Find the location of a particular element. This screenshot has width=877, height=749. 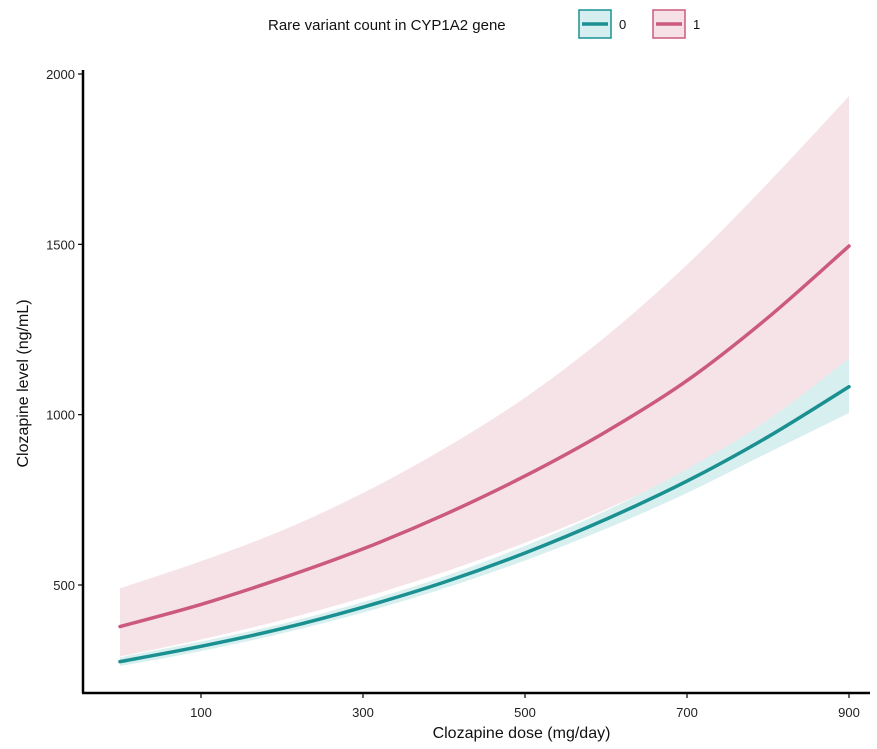

legend-label-0: 0 is located at coordinates (622, 24).